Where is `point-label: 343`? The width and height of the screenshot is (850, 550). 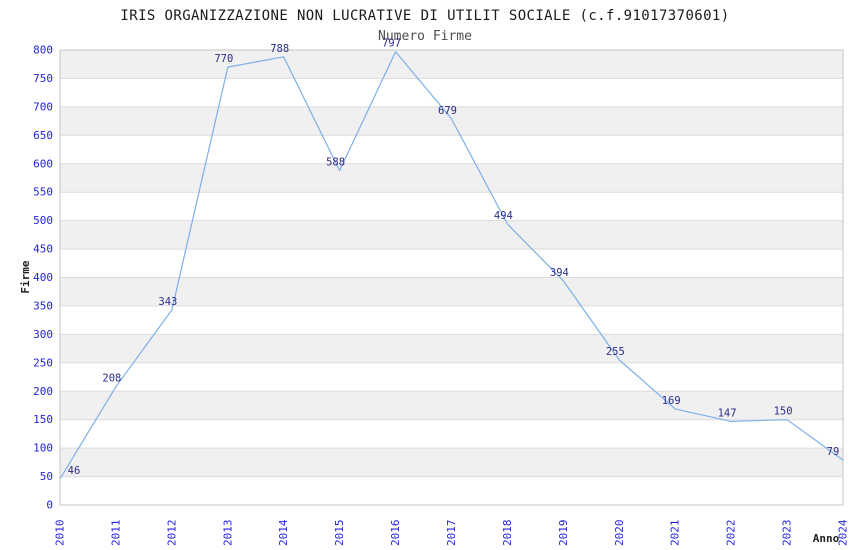
point-label: 343 is located at coordinates (167, 302).